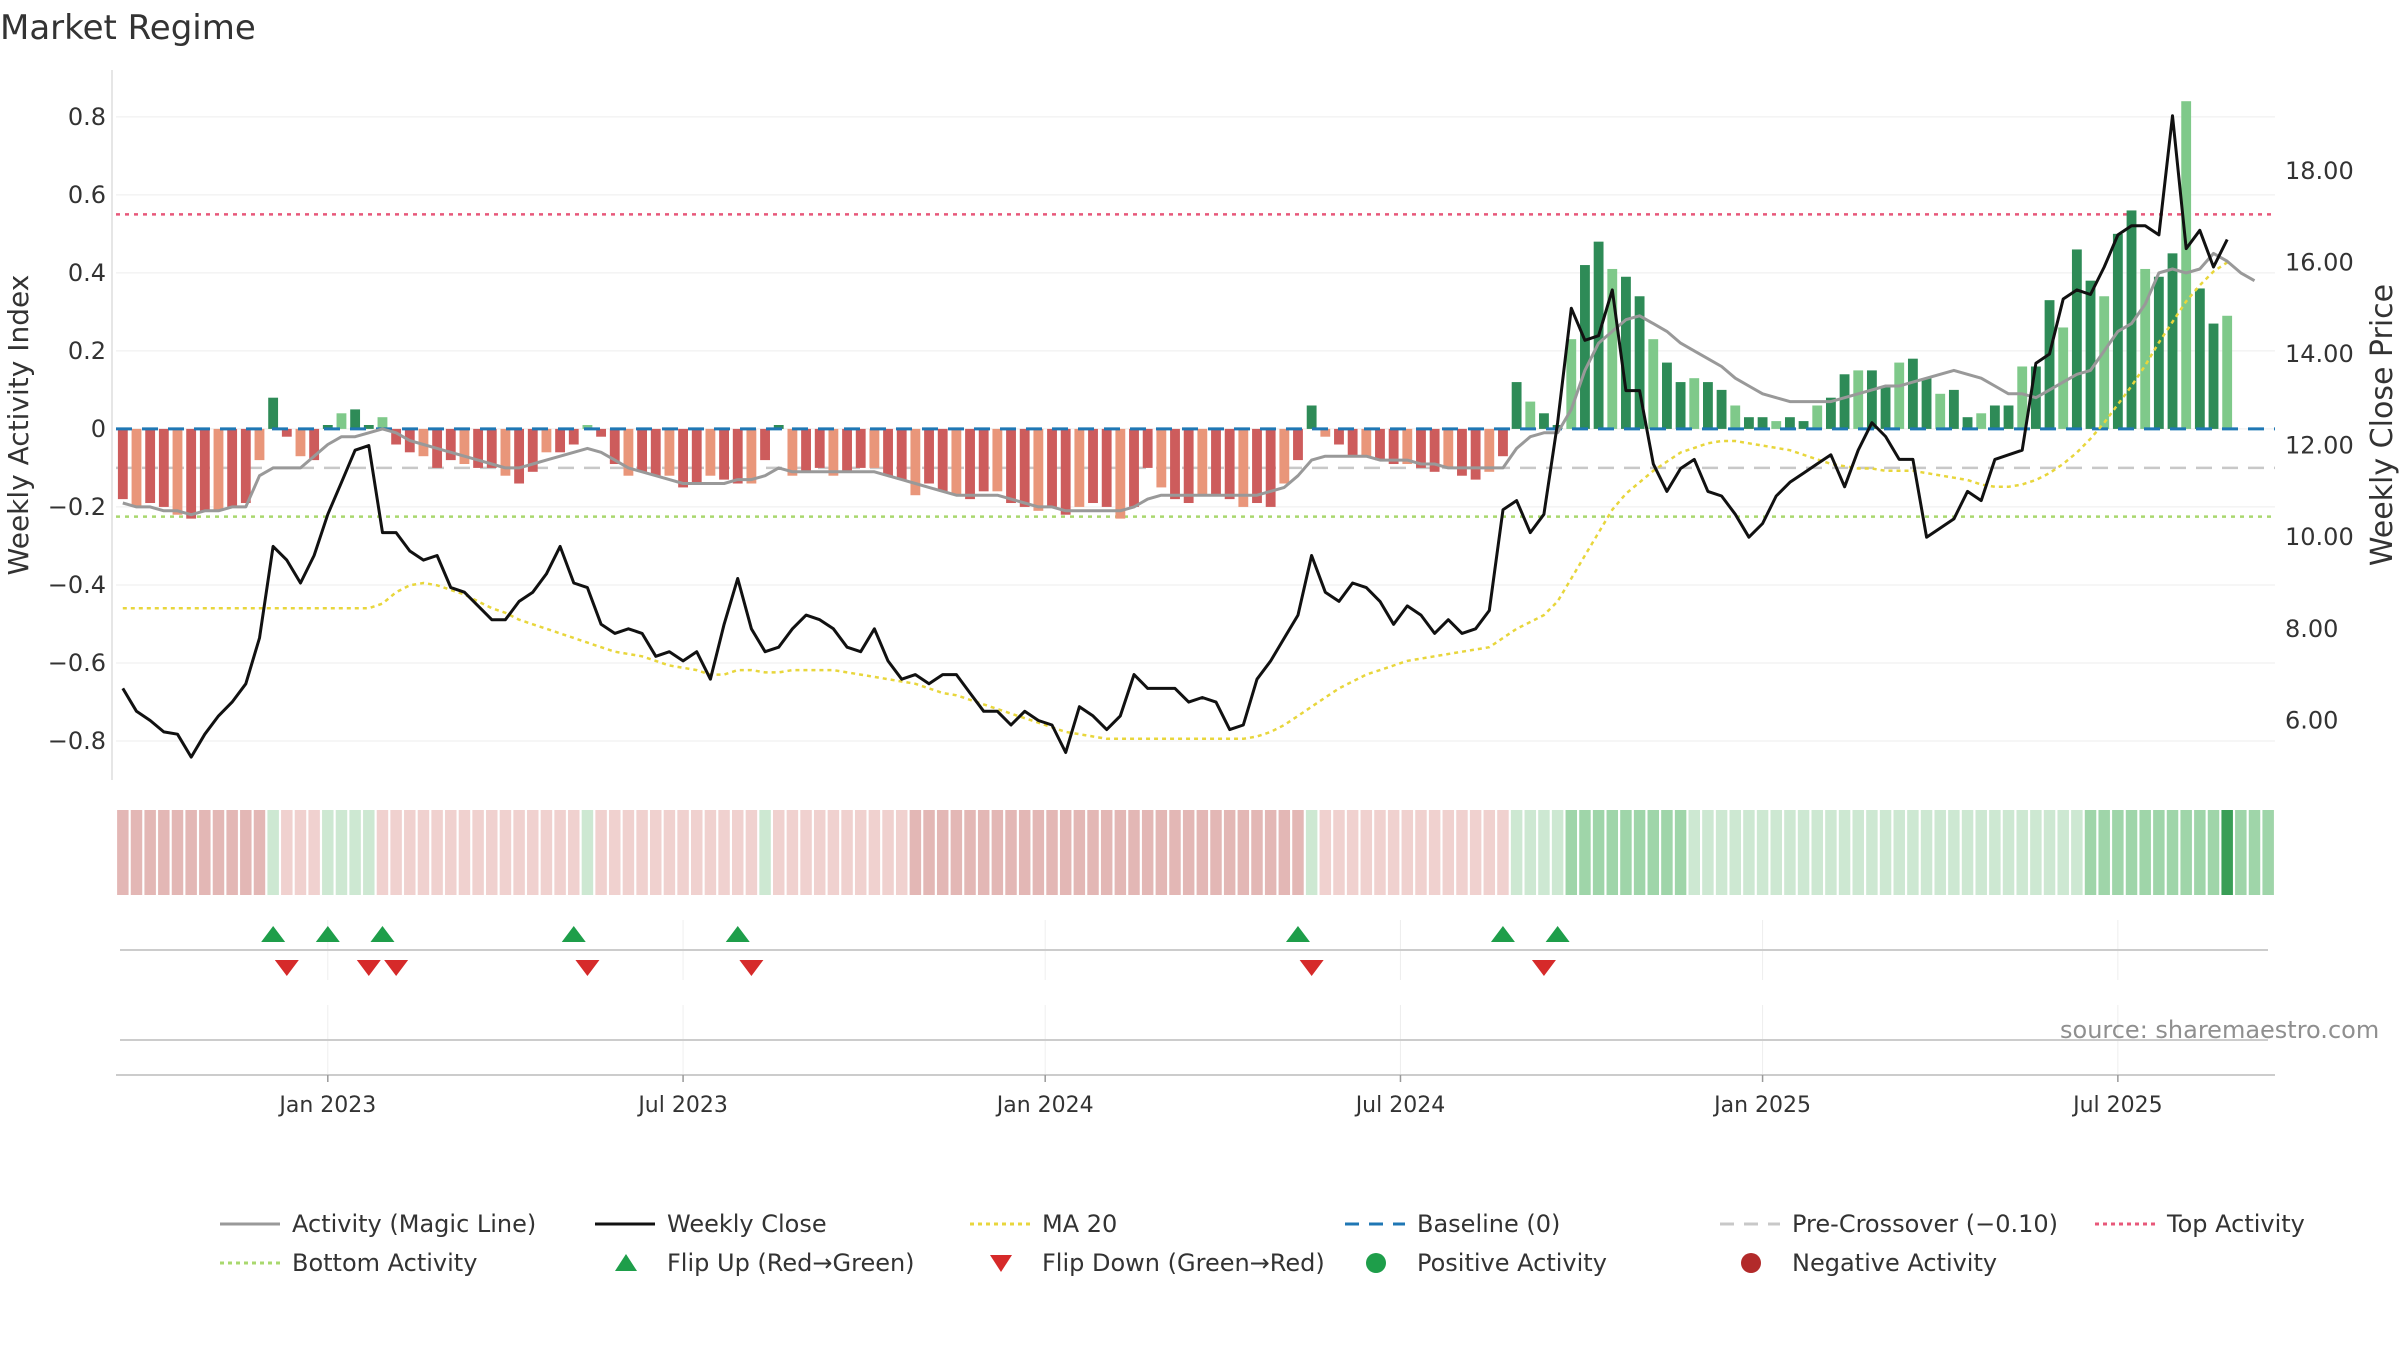 Image resolution: width=2400 pixels, height=1354 pixels. I want to click on x-tick-label: Jan 2023, so click(326, 1105).